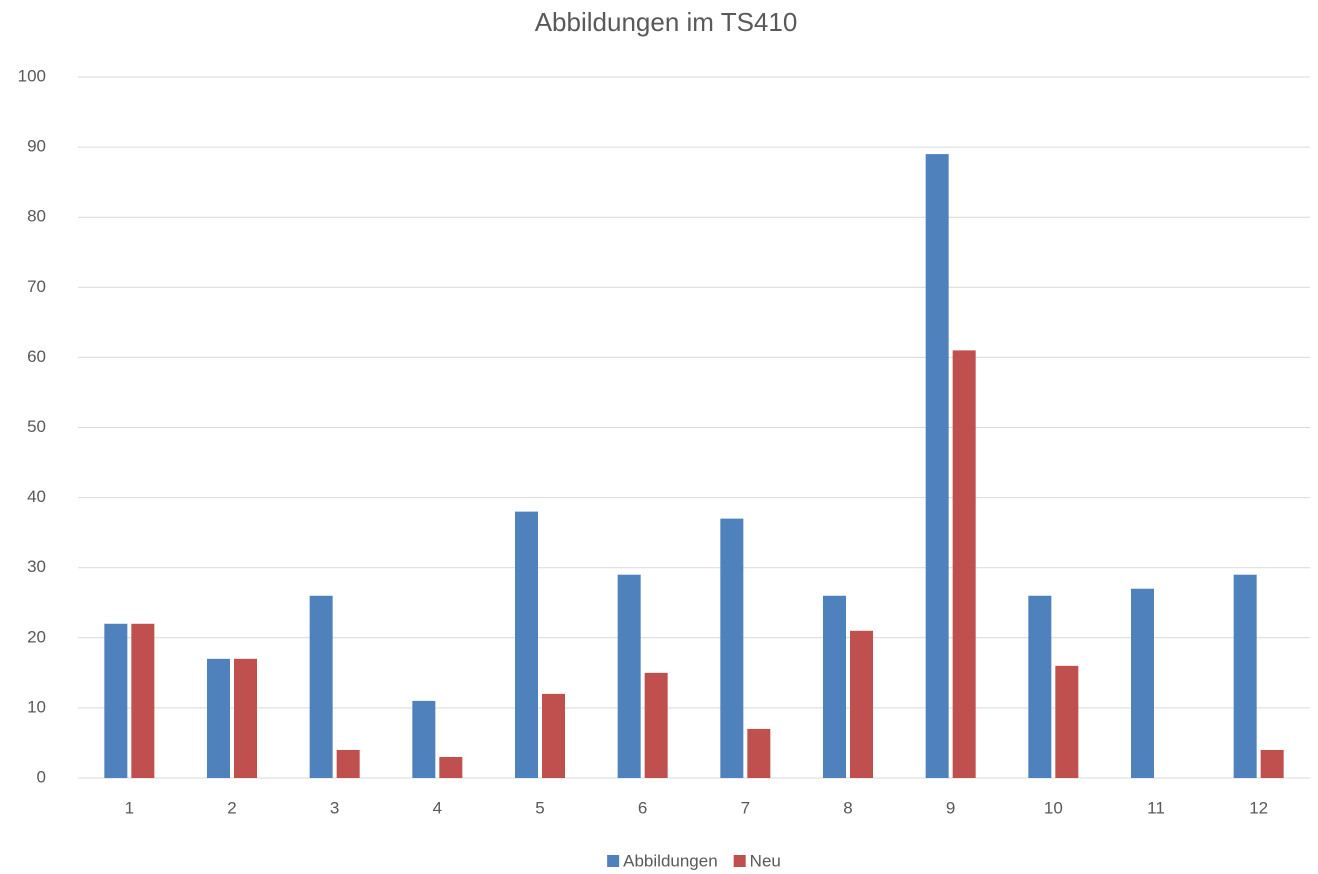  I want to click on x-tick-label: 12, so click(1258, 807).